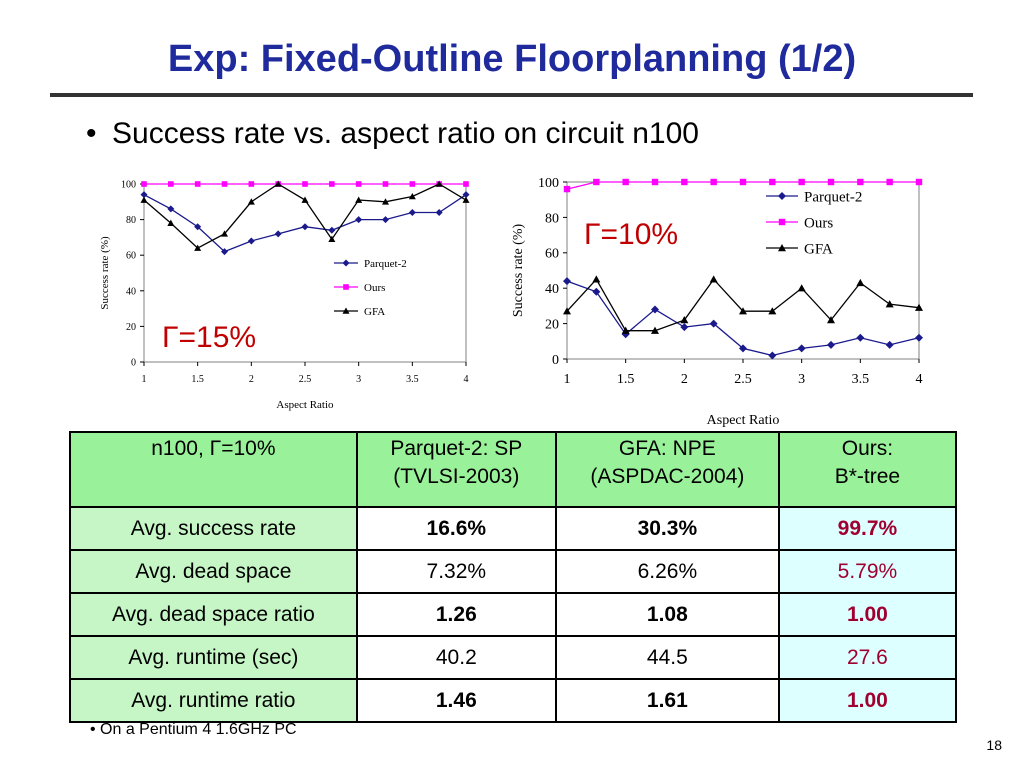 The image size is (1024, 768). I want to click on series-ours, so click(743, 185).